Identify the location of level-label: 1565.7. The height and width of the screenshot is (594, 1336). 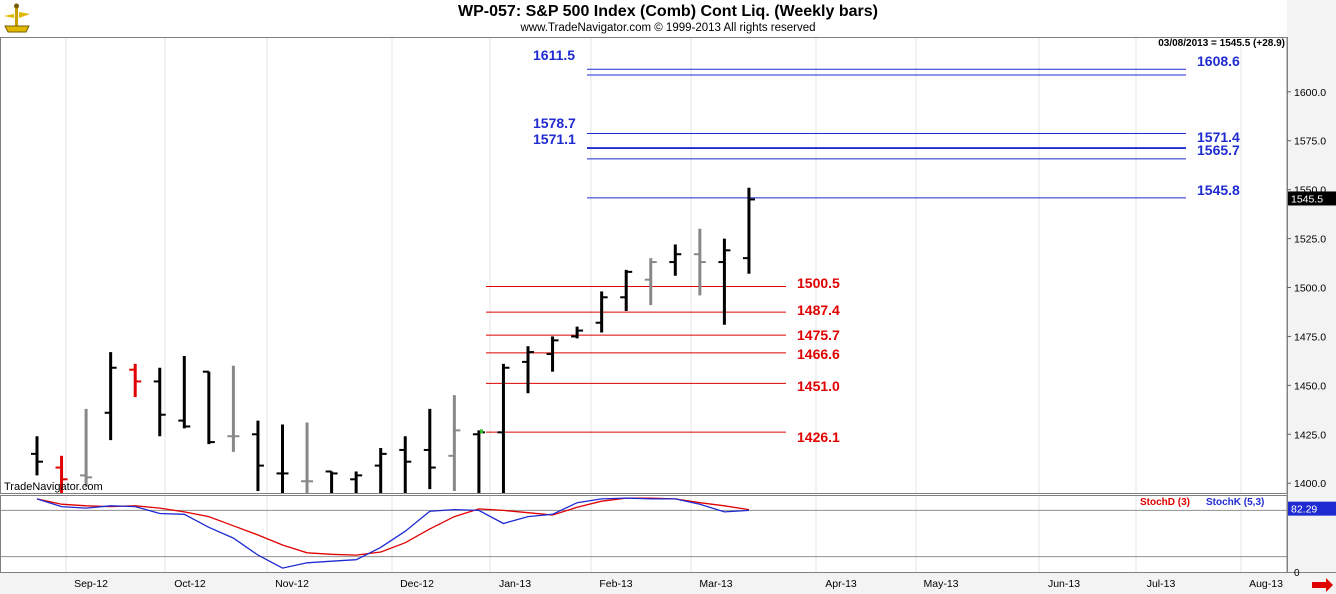
(1218, 150).